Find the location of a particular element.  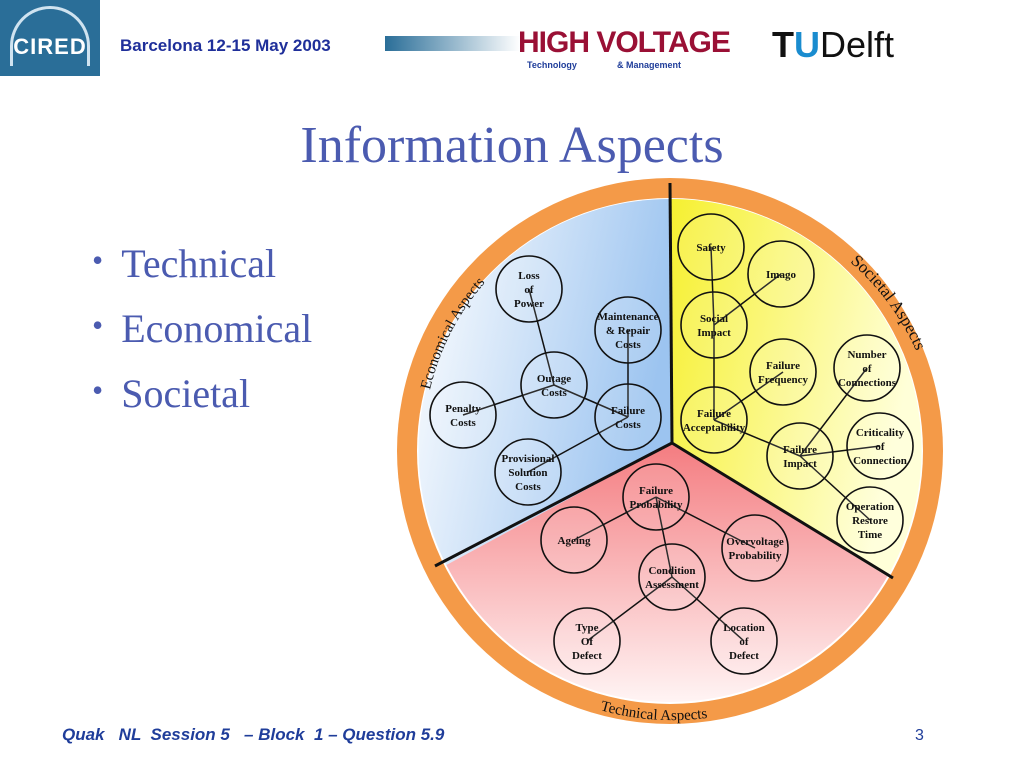

node-social: Social Impact is located at coordinates (714, 325).